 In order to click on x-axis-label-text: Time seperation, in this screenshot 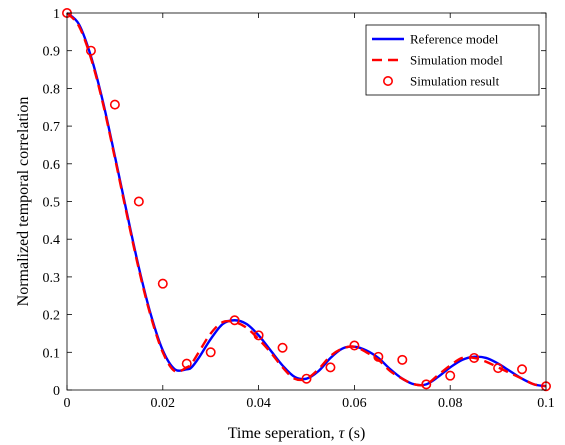, I will do `click(283, 433)`.